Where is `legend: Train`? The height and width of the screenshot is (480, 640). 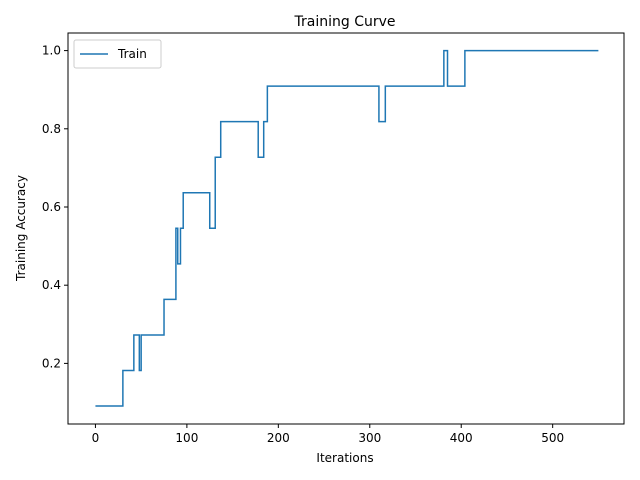
legend: Train is located at coordinates (117, 54).